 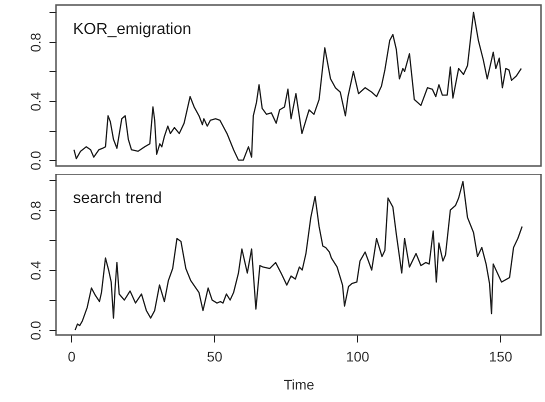 I want to click on x-tick-label: 150, so click(x=500, y=356).